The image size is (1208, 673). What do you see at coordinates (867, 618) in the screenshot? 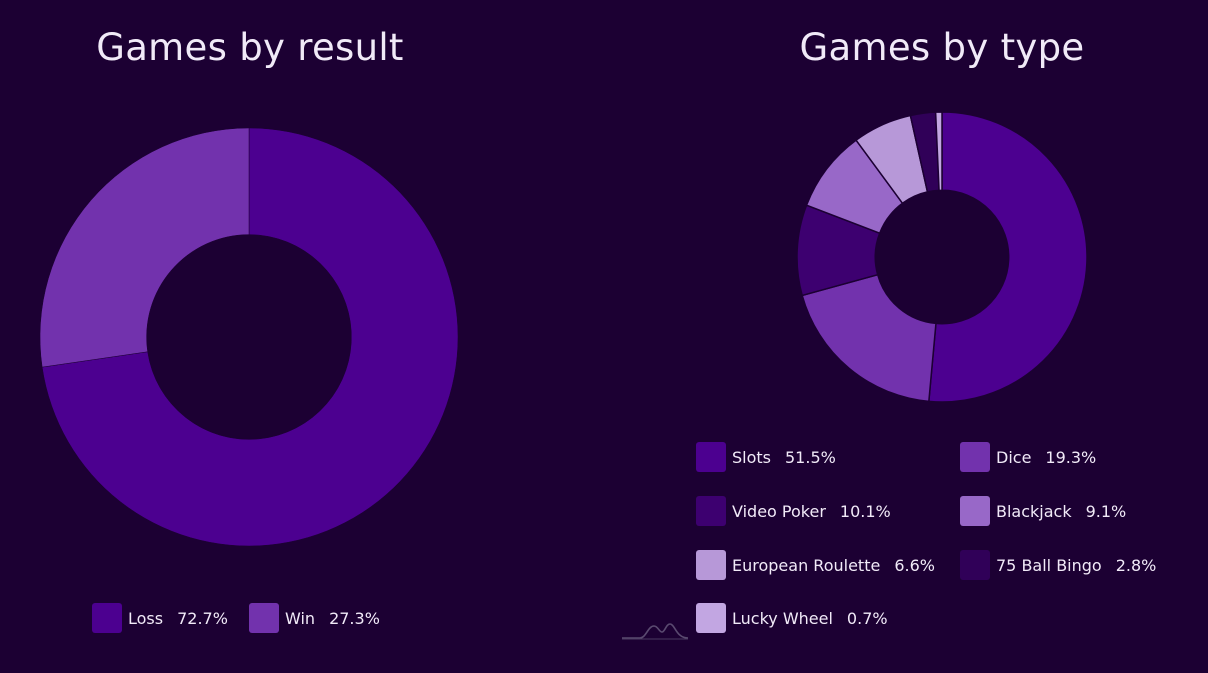
I see `legend-percent: 0.7%` at bounding box center [867, 618].